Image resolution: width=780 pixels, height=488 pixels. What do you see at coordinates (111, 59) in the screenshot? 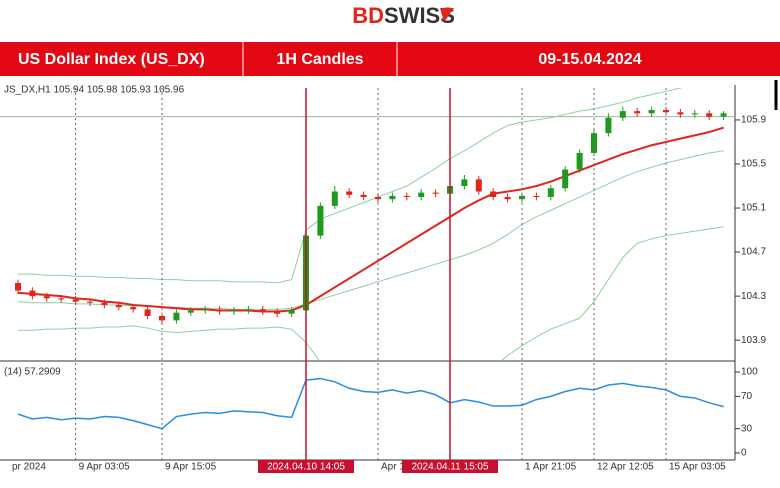
I see `banner-instrument: US Dollar Index (US_DX)` at bounding box center [111, 59].